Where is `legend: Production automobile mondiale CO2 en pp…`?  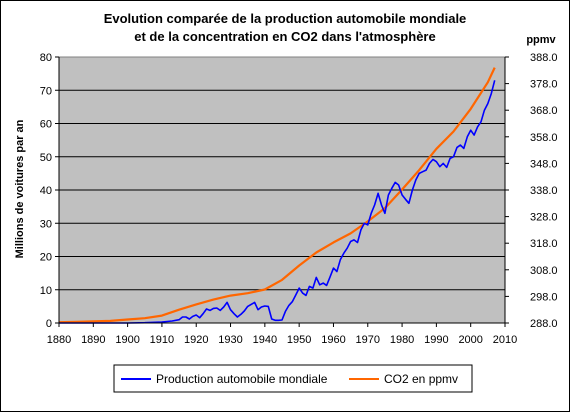
legend: Production automobile mondiale CO2 en pp… is located at coordinates (293, 378).